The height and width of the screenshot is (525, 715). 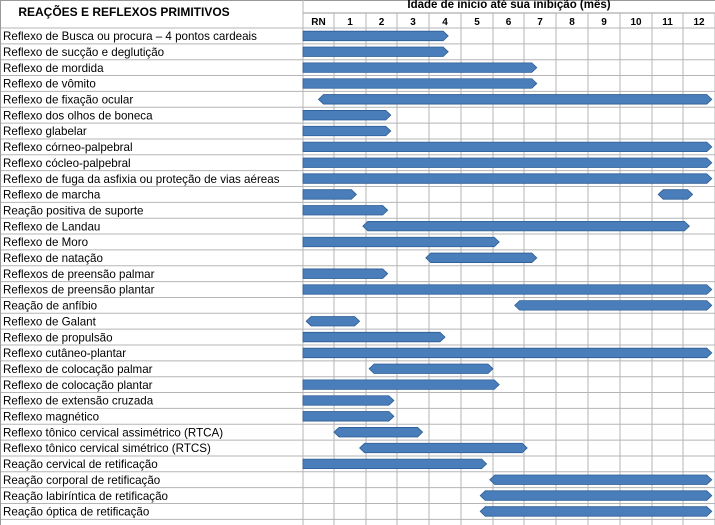 What do you see at coordinates (509, 22) in the screenshot?
I see `x-tick-label: 6` at bounding box center [509, 22].